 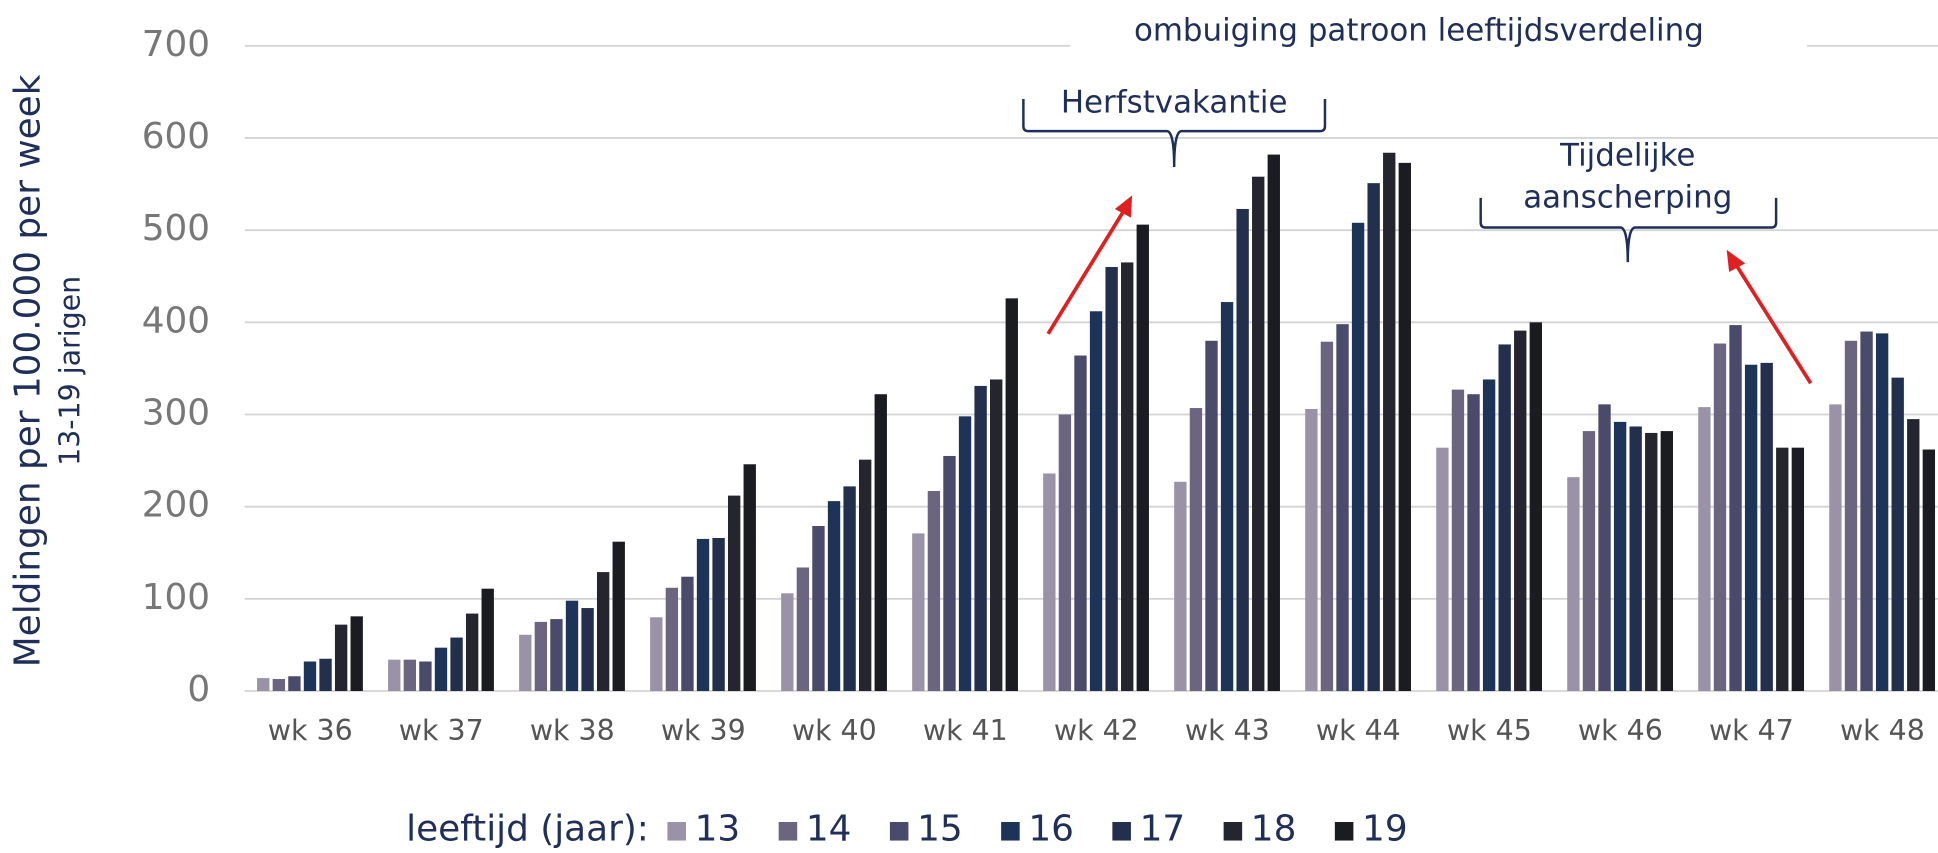 What do you see at coordinates (176, 44) in the screenshot?
I see `y-tick-label: 700` at bounding box center [176, 44].